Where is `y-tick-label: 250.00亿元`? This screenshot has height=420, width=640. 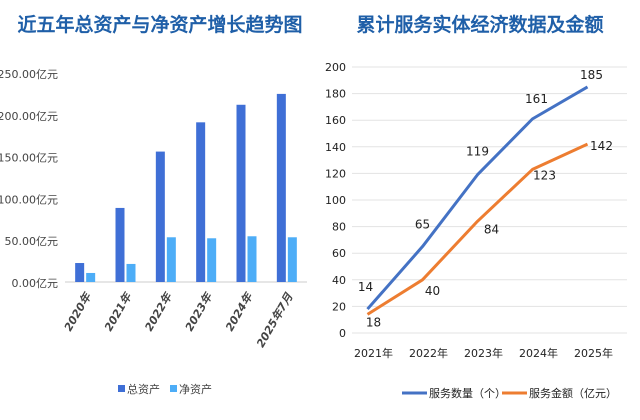 y-tick-label: 250.00亿元 is located at coordinates (29, 74).